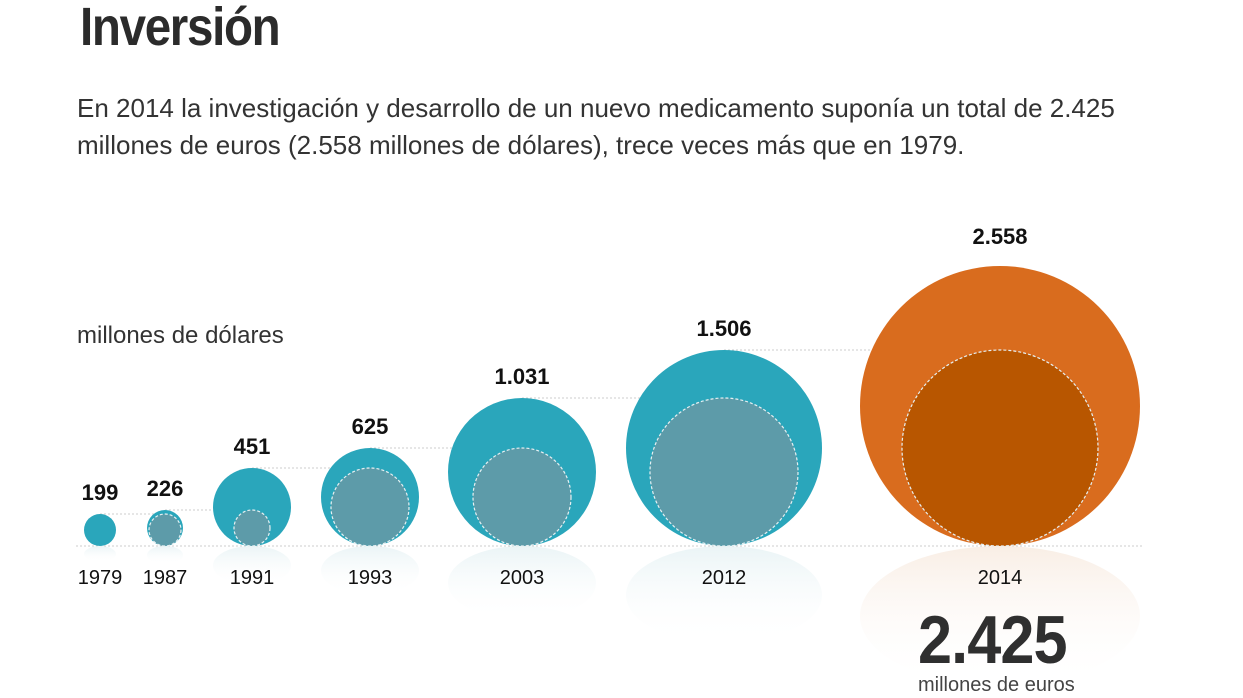 This screenshot has width=1243, height=698. I want to click on value-label-1979: 199, so click(100, 492).